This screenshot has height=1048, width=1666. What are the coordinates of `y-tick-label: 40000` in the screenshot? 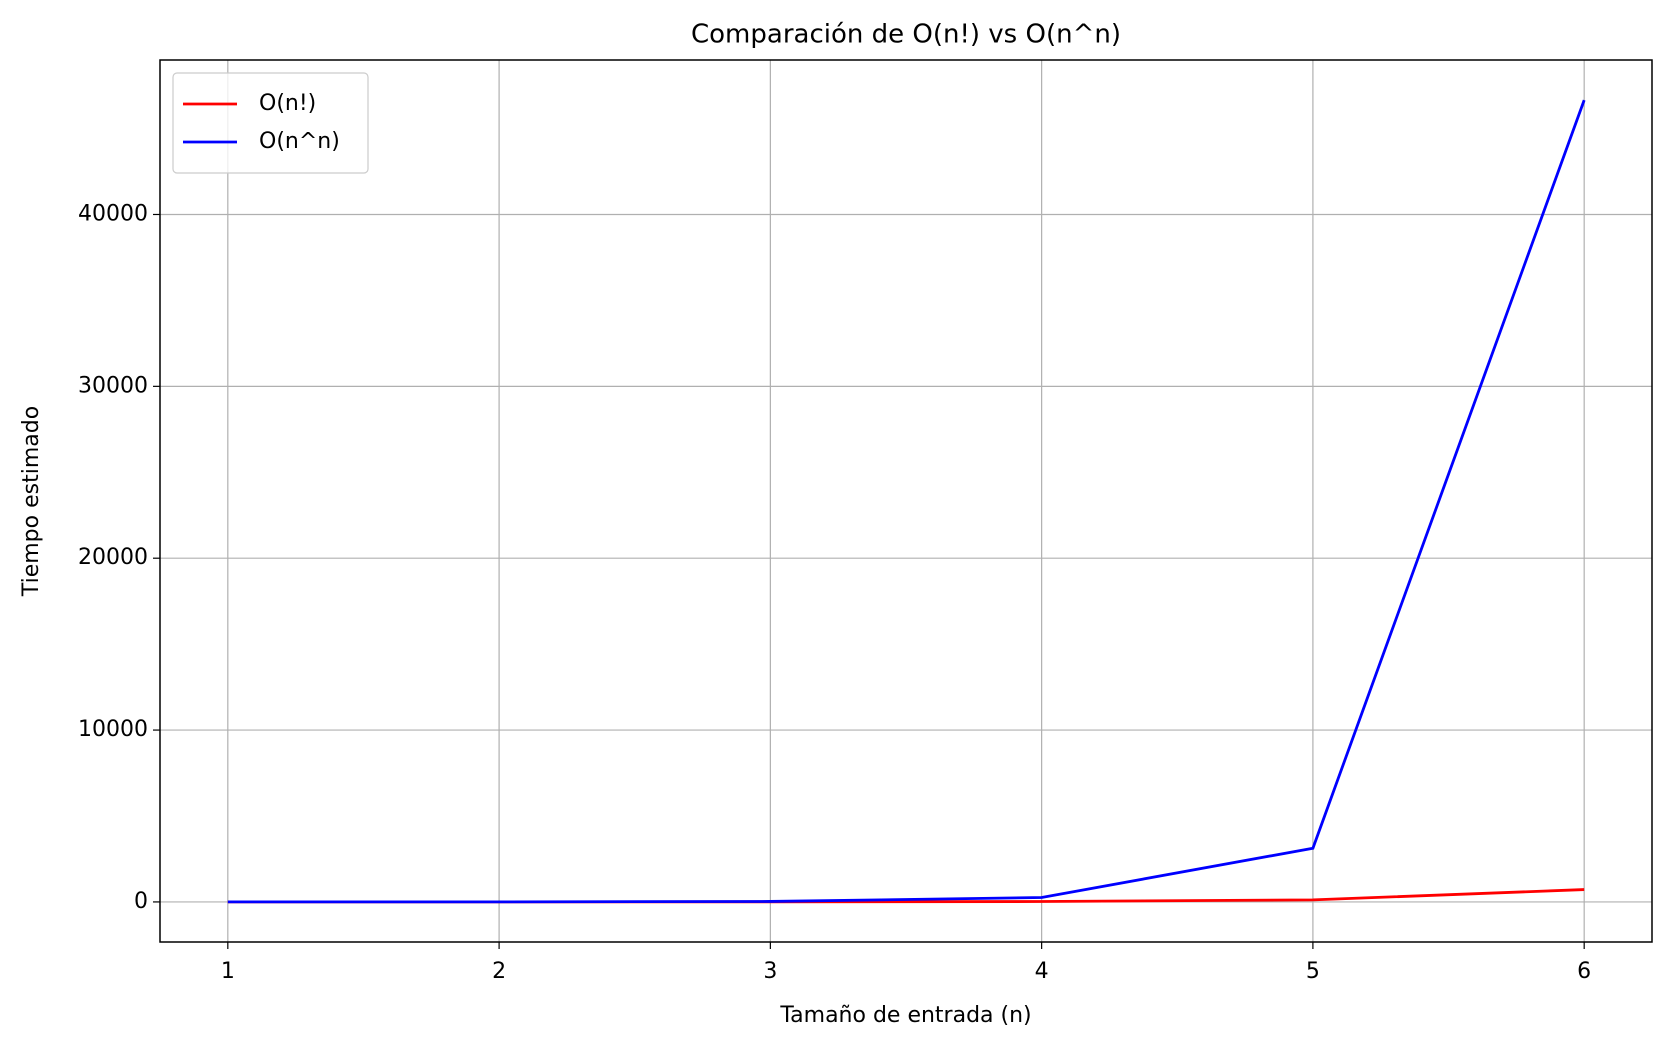 It's located at (113, 213).